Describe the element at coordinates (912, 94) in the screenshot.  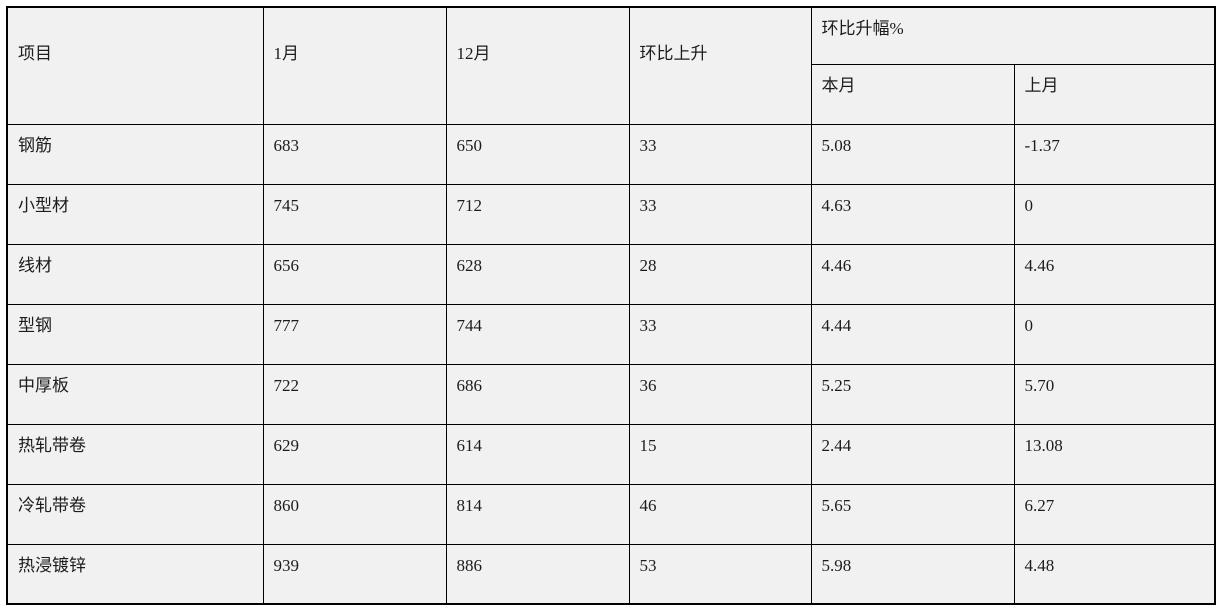
I see `header-this-month: 本月` at that location.